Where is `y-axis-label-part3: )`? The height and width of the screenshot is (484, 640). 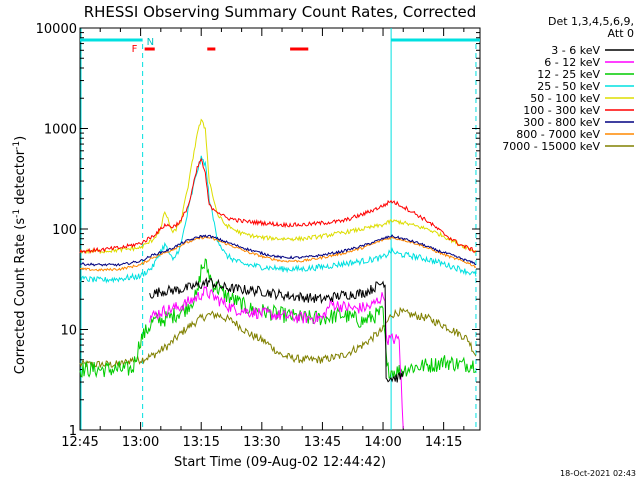 y-axis-label-part3: ) is located at coordinates (20, 138).